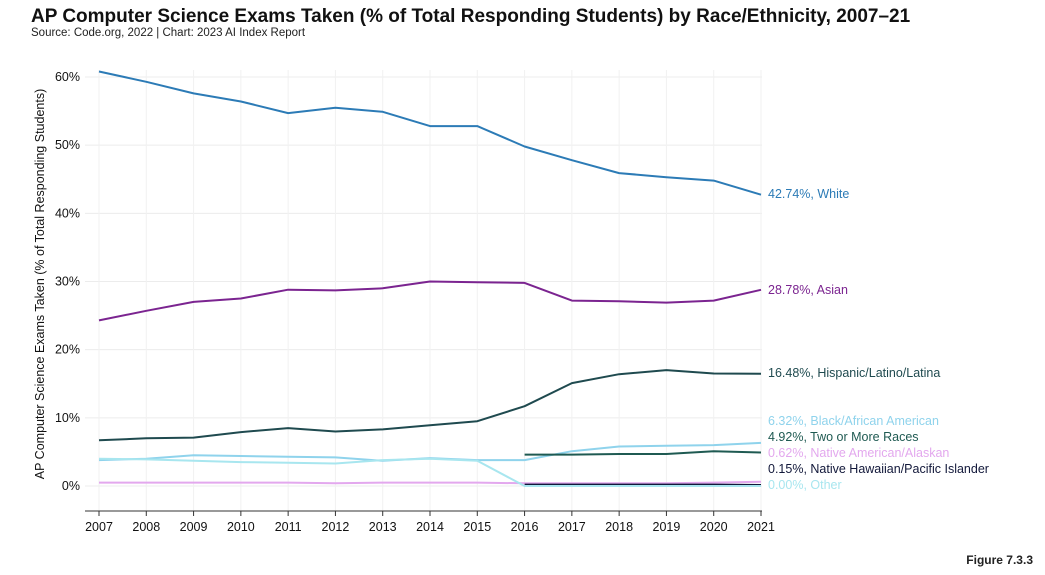  Describe the element at coordinates (336, 527) in the screenshot. I see `x-tick-label: 2012` at that location.